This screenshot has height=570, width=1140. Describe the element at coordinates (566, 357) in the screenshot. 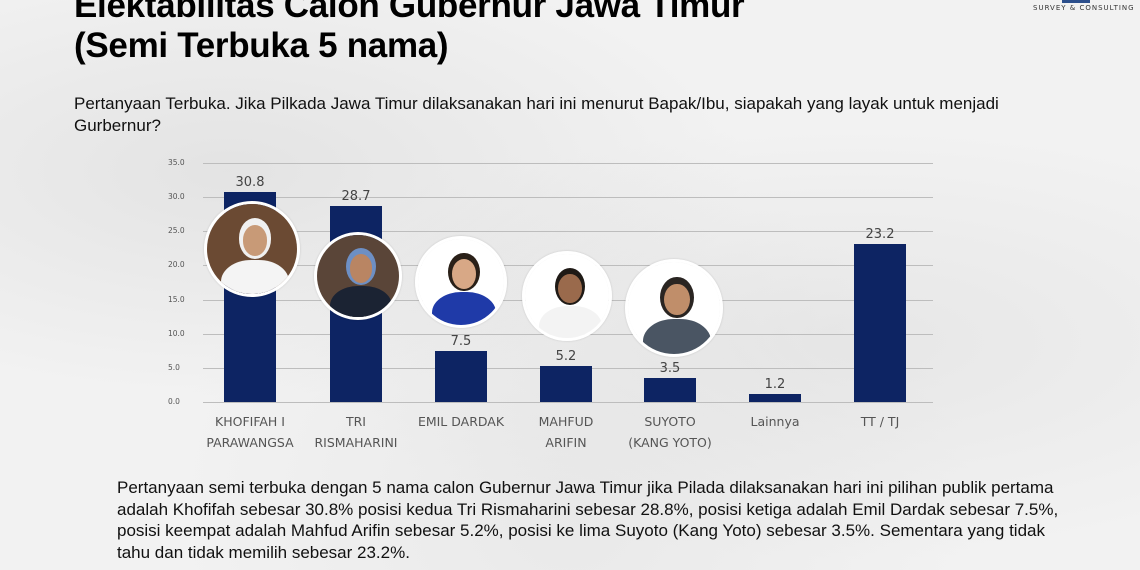

I see `bar-value-label: 5.2` at that location.